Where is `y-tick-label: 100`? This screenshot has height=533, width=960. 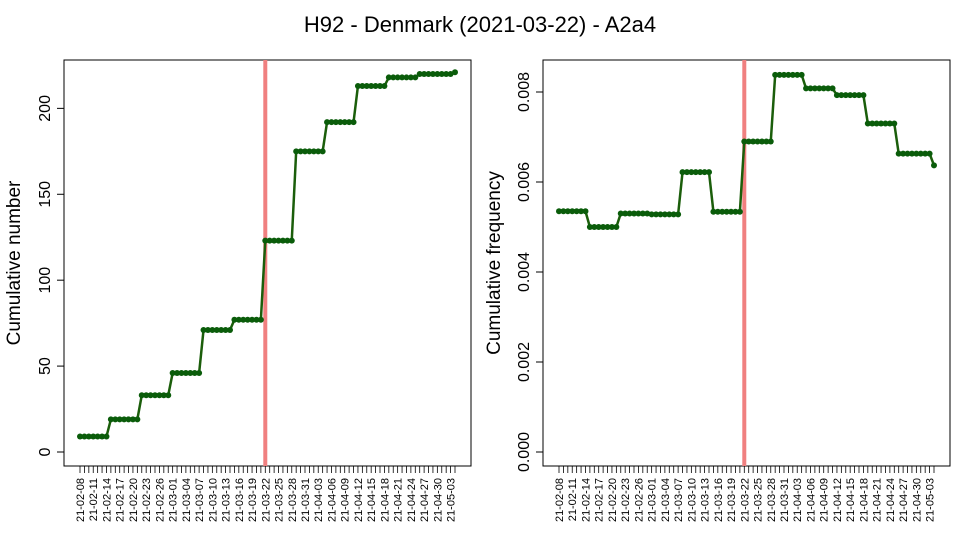
y-tick-label: 100 is located at coordinates (45, 280).